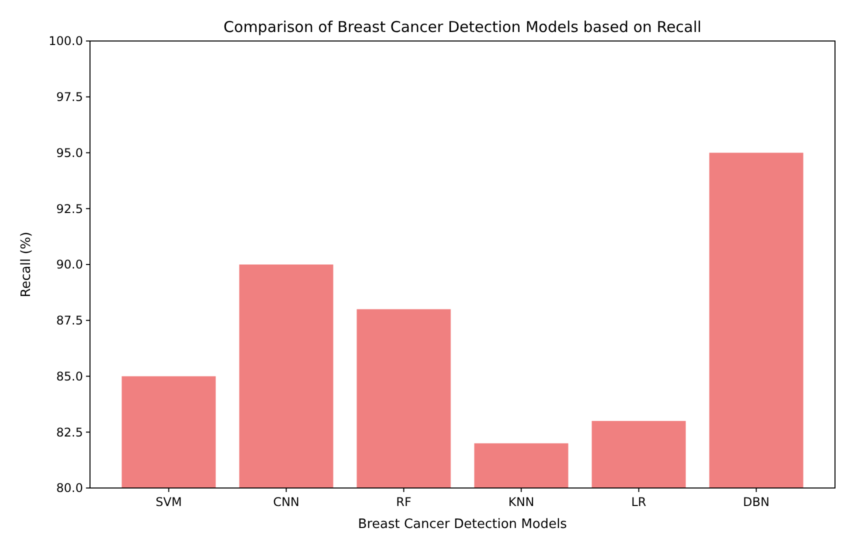 The width and height of the screenshot is (866, 540). I want to click on y-tick-label: 92.5, so click(69, 209).